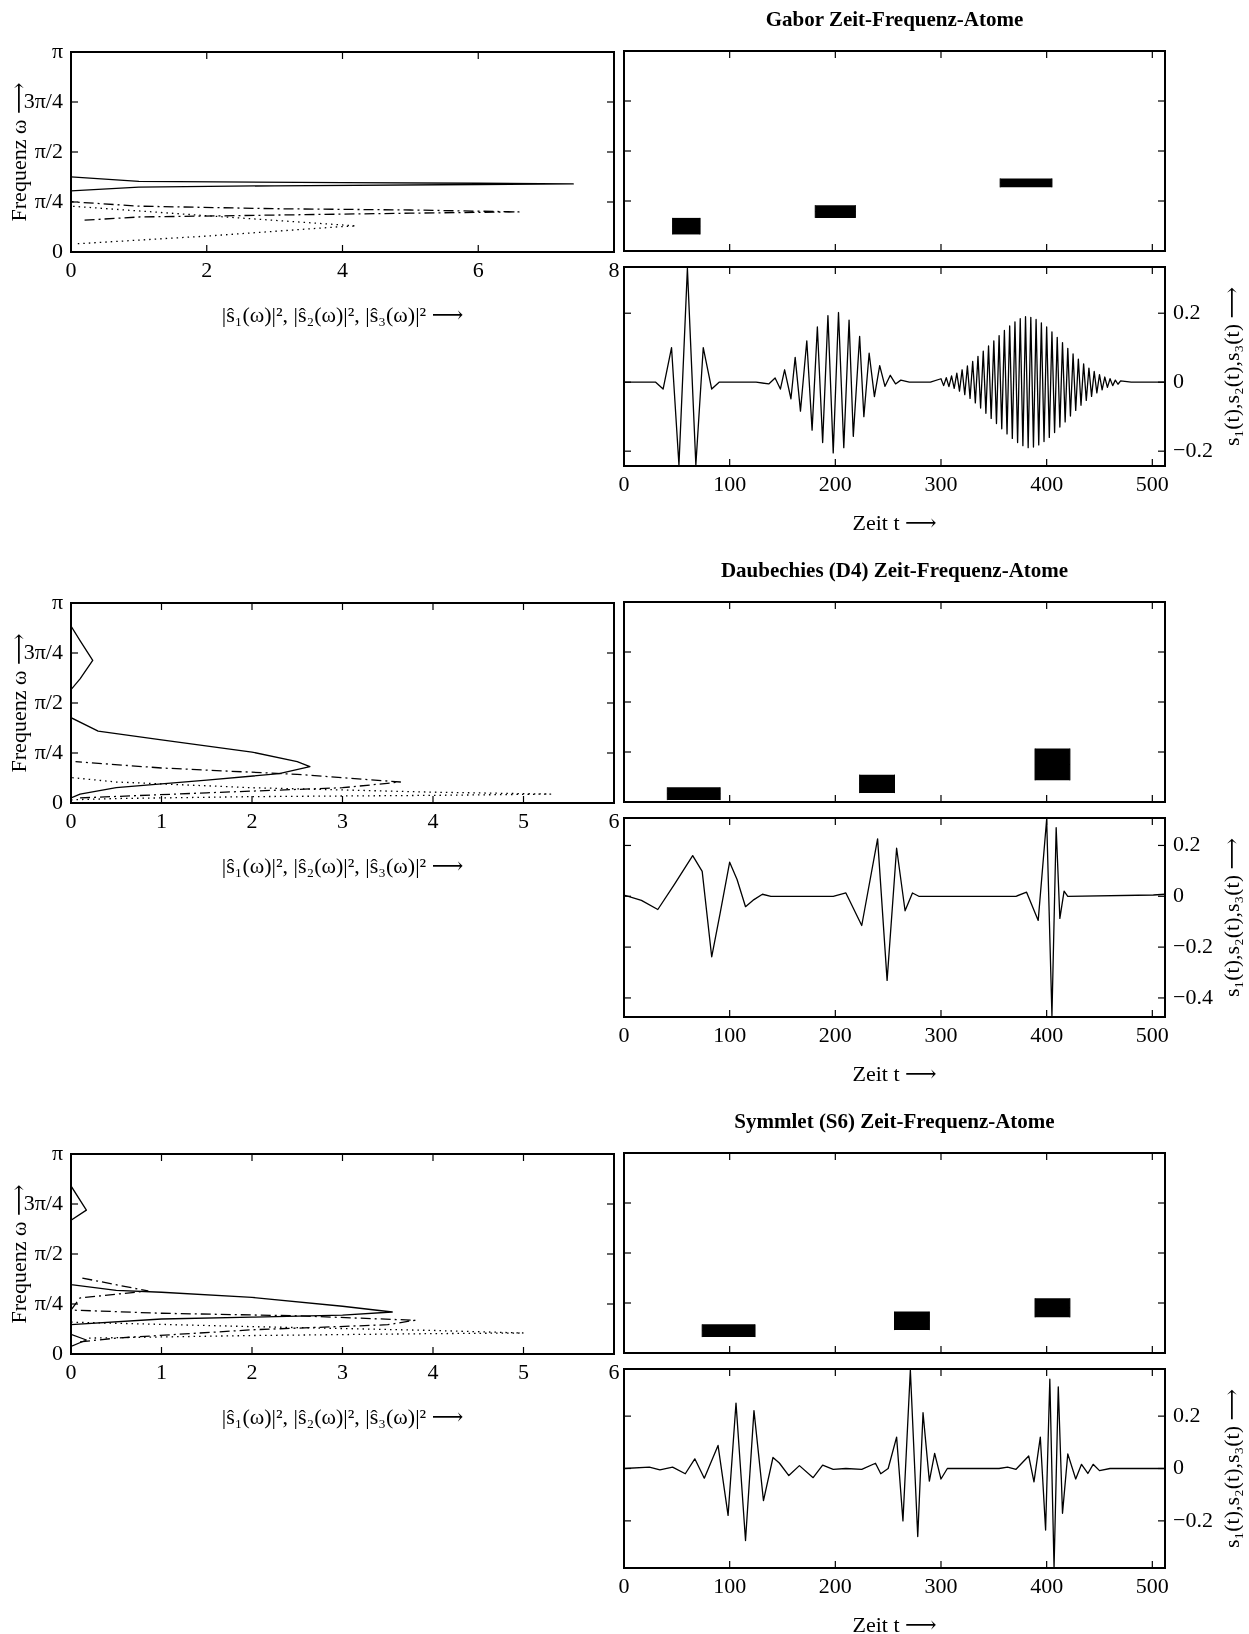 The width and height of the screenshot is (1249, 1634). I want to click on y-tick-label: −0.4, so click(1193, 996).